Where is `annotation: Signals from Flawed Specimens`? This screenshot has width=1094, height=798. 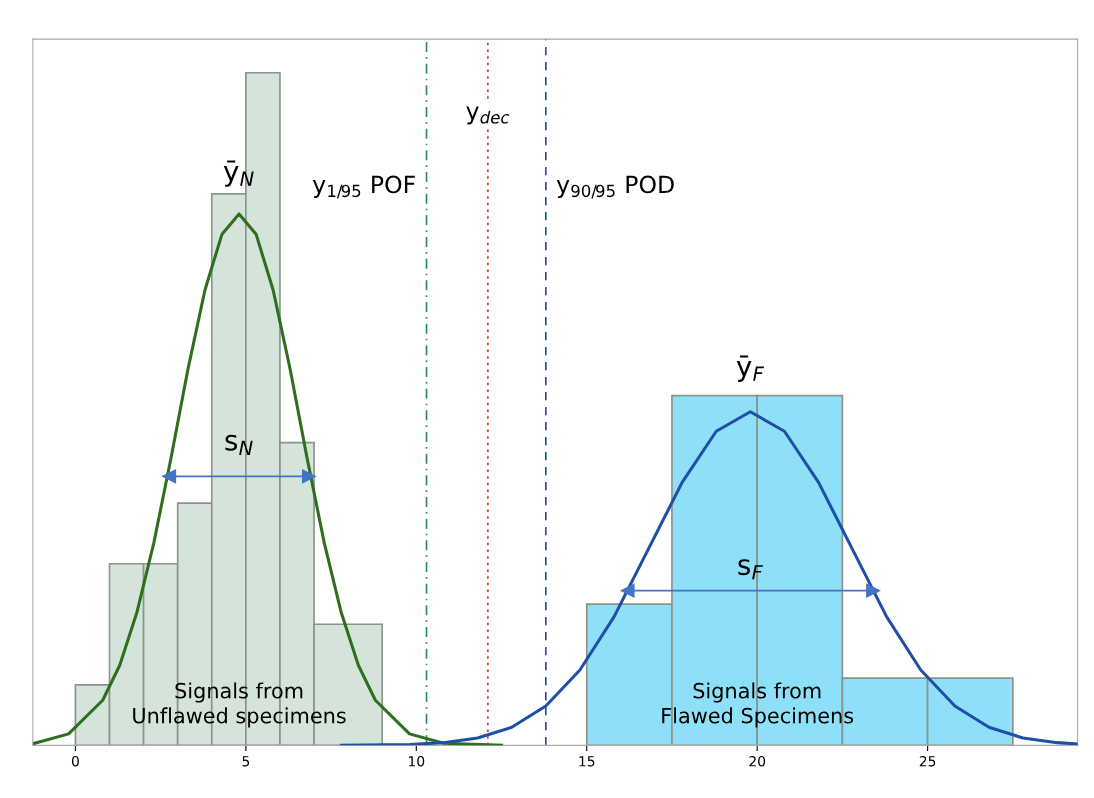 annotation: Signals from Flawed Specimens is located at coordinates (758, 705).